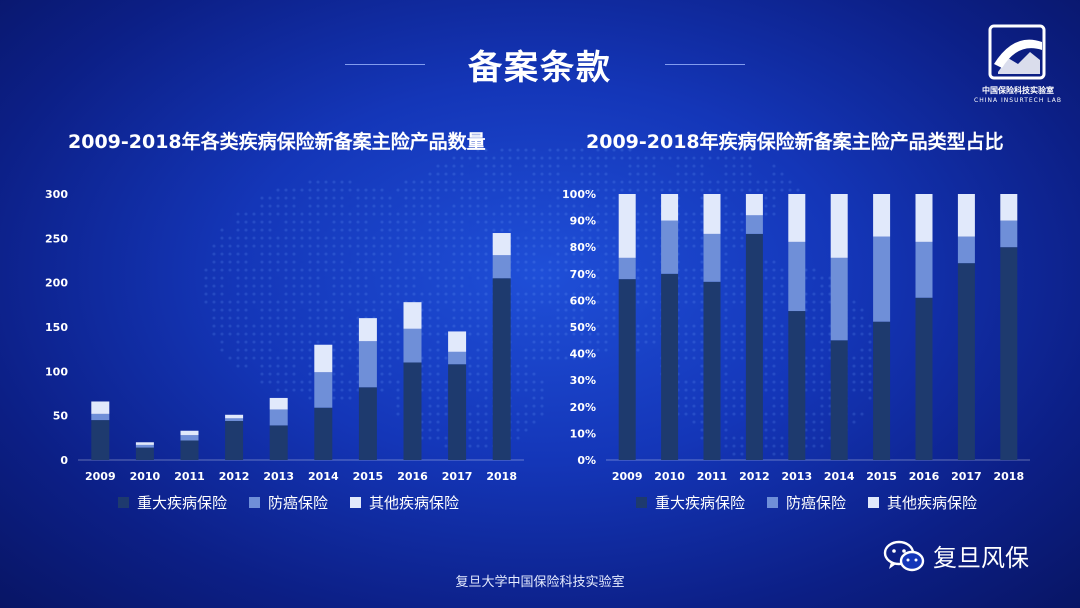 The image size is (1080, 608). Describe the element at coordinates (64, 460) in the screenshot. I see `y-tick-label: 0` at that location.